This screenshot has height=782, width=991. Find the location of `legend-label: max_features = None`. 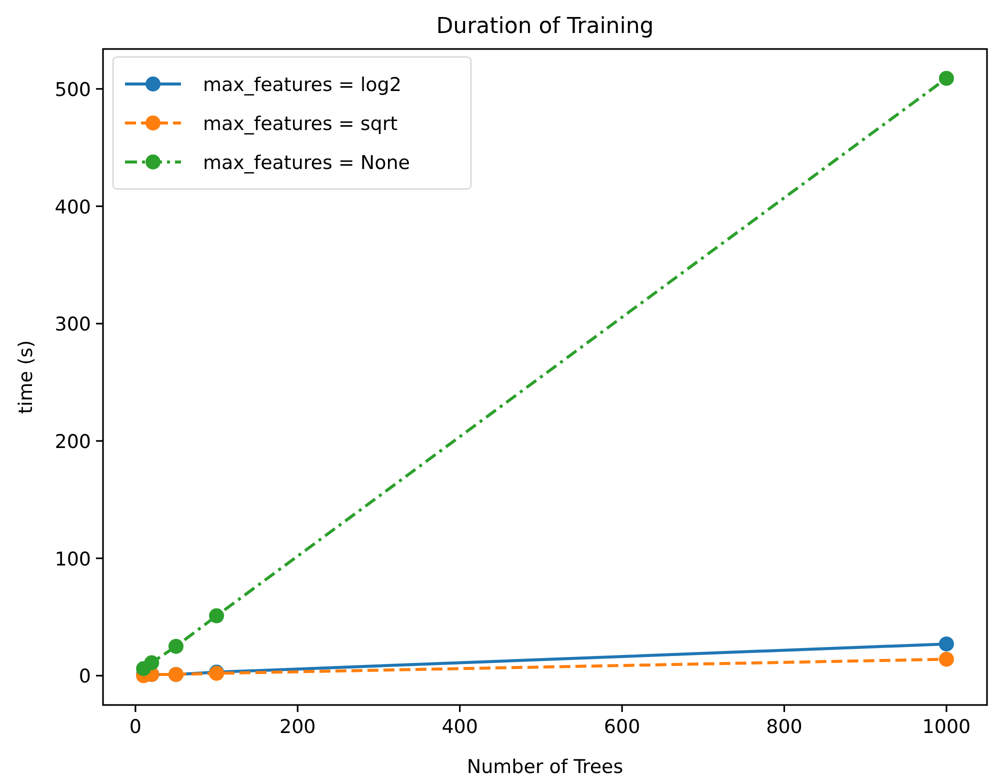

legend-label: max_features = None is located at coordinates (306, 163).